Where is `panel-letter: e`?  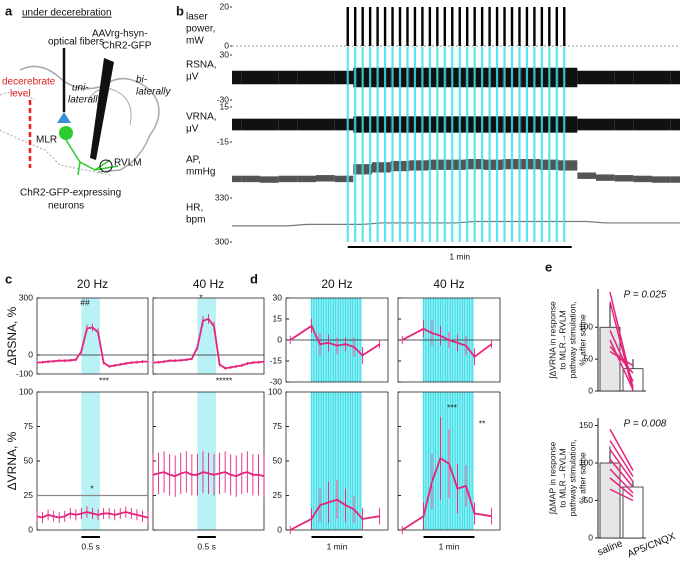
panel-letter: e is located at coordinates (548, 266).